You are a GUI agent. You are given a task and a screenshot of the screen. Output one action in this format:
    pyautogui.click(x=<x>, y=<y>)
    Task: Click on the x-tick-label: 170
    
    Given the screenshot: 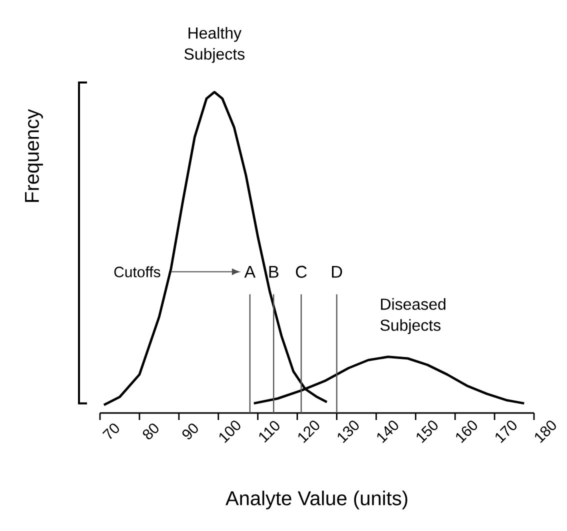 What is the action you would take?
    pyautogui.click(x=506, y=431)
    